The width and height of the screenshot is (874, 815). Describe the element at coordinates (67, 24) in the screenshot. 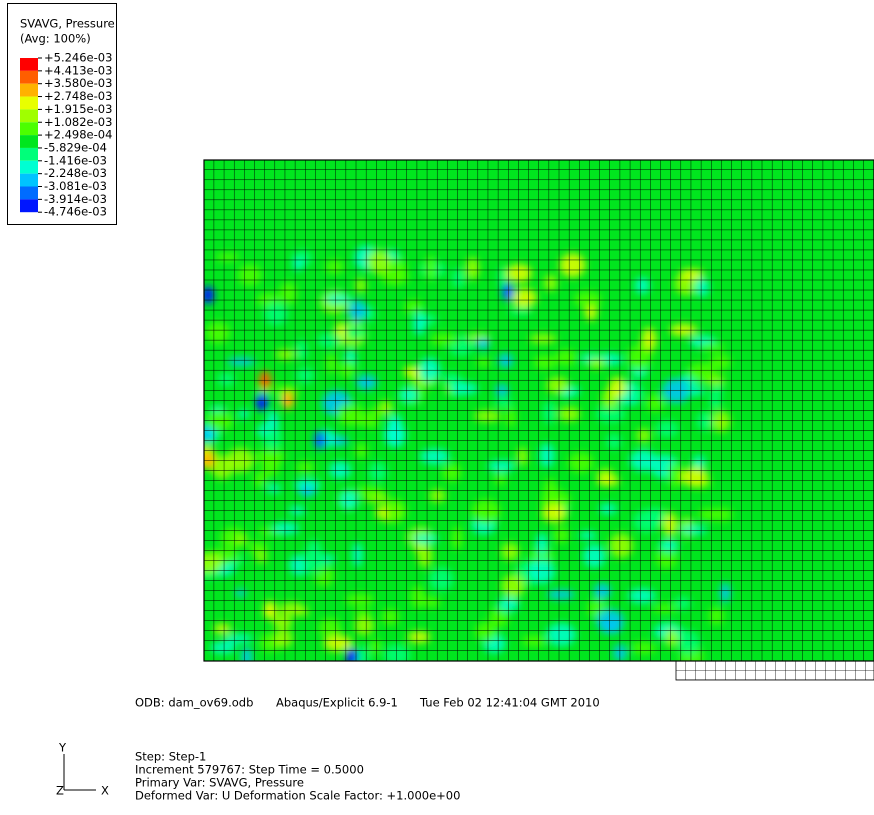

I see `legend-title: SVAVG, Pressure` at that location.